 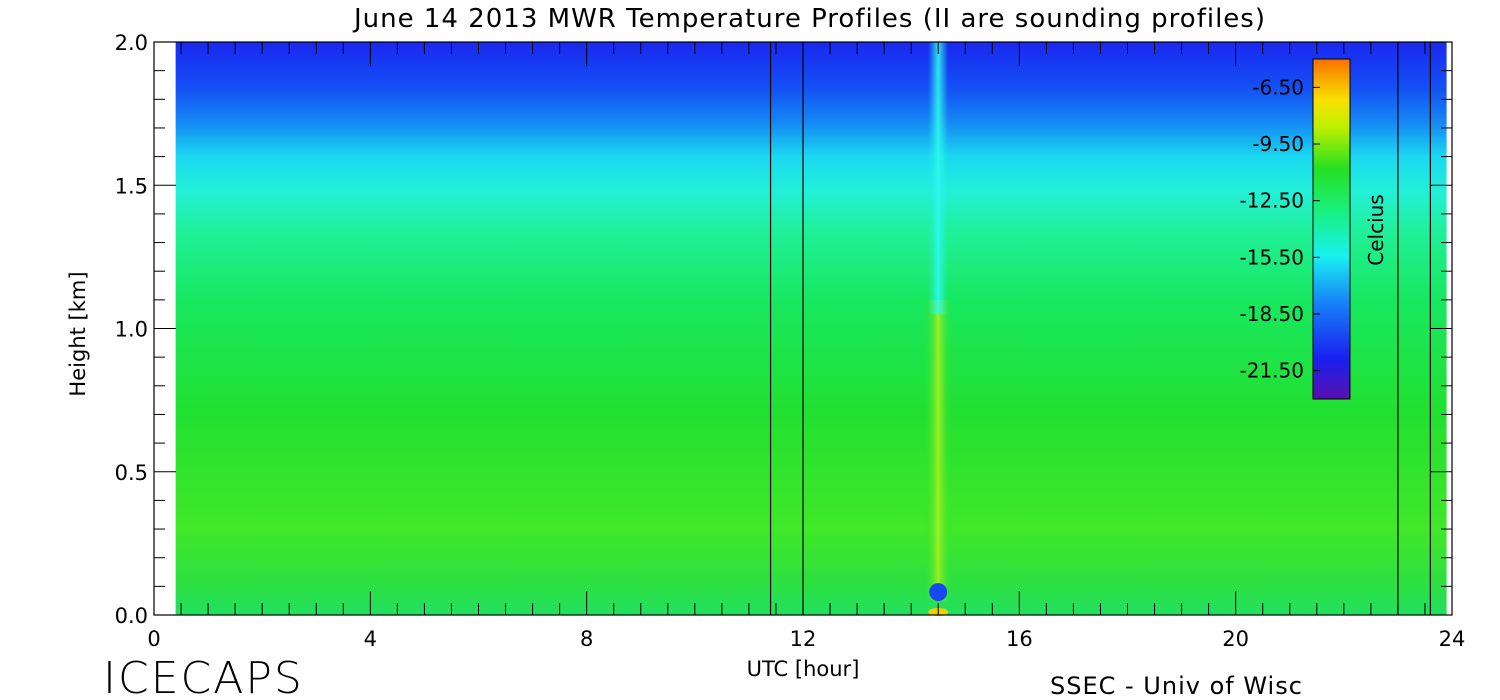 What do you see at coordinates (586, 639) in the screenshot?
I see `x-tick-label: 8` at bounding box center [586, 639].